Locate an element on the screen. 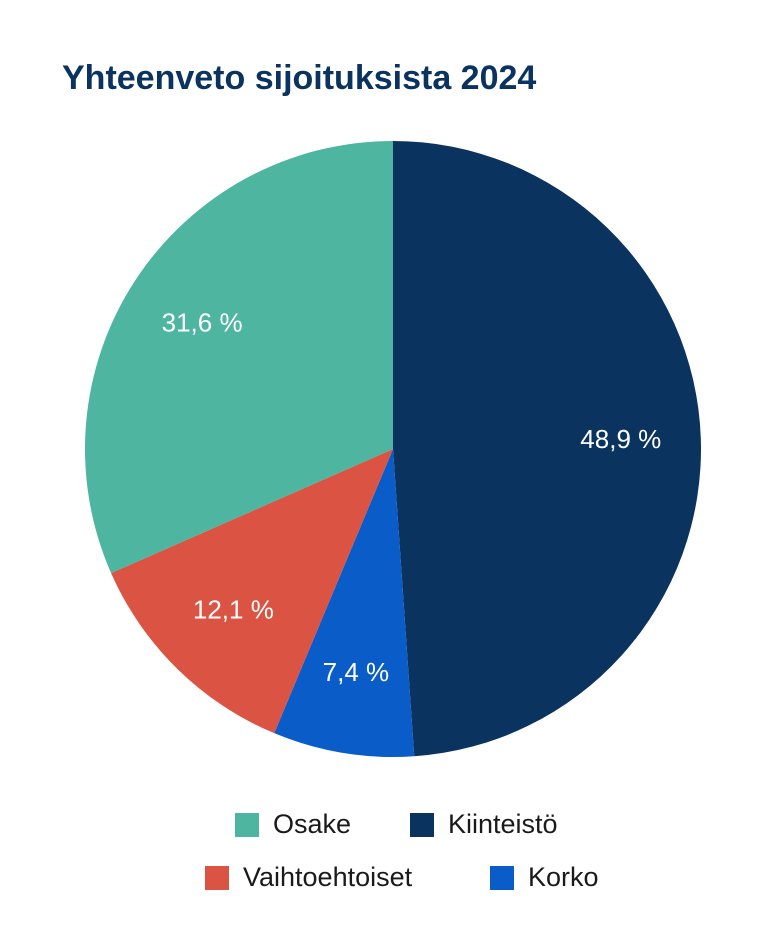 This screenshot has width=768, height=945. slice-label: 31,6 % is located at coordinates (202, 322).